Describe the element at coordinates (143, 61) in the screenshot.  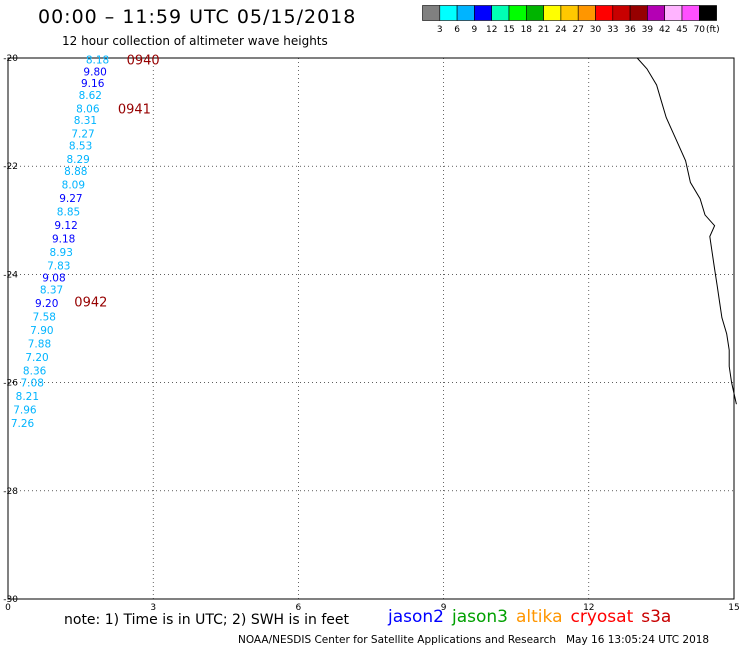
I see `track-time-label: 0940` at that location.